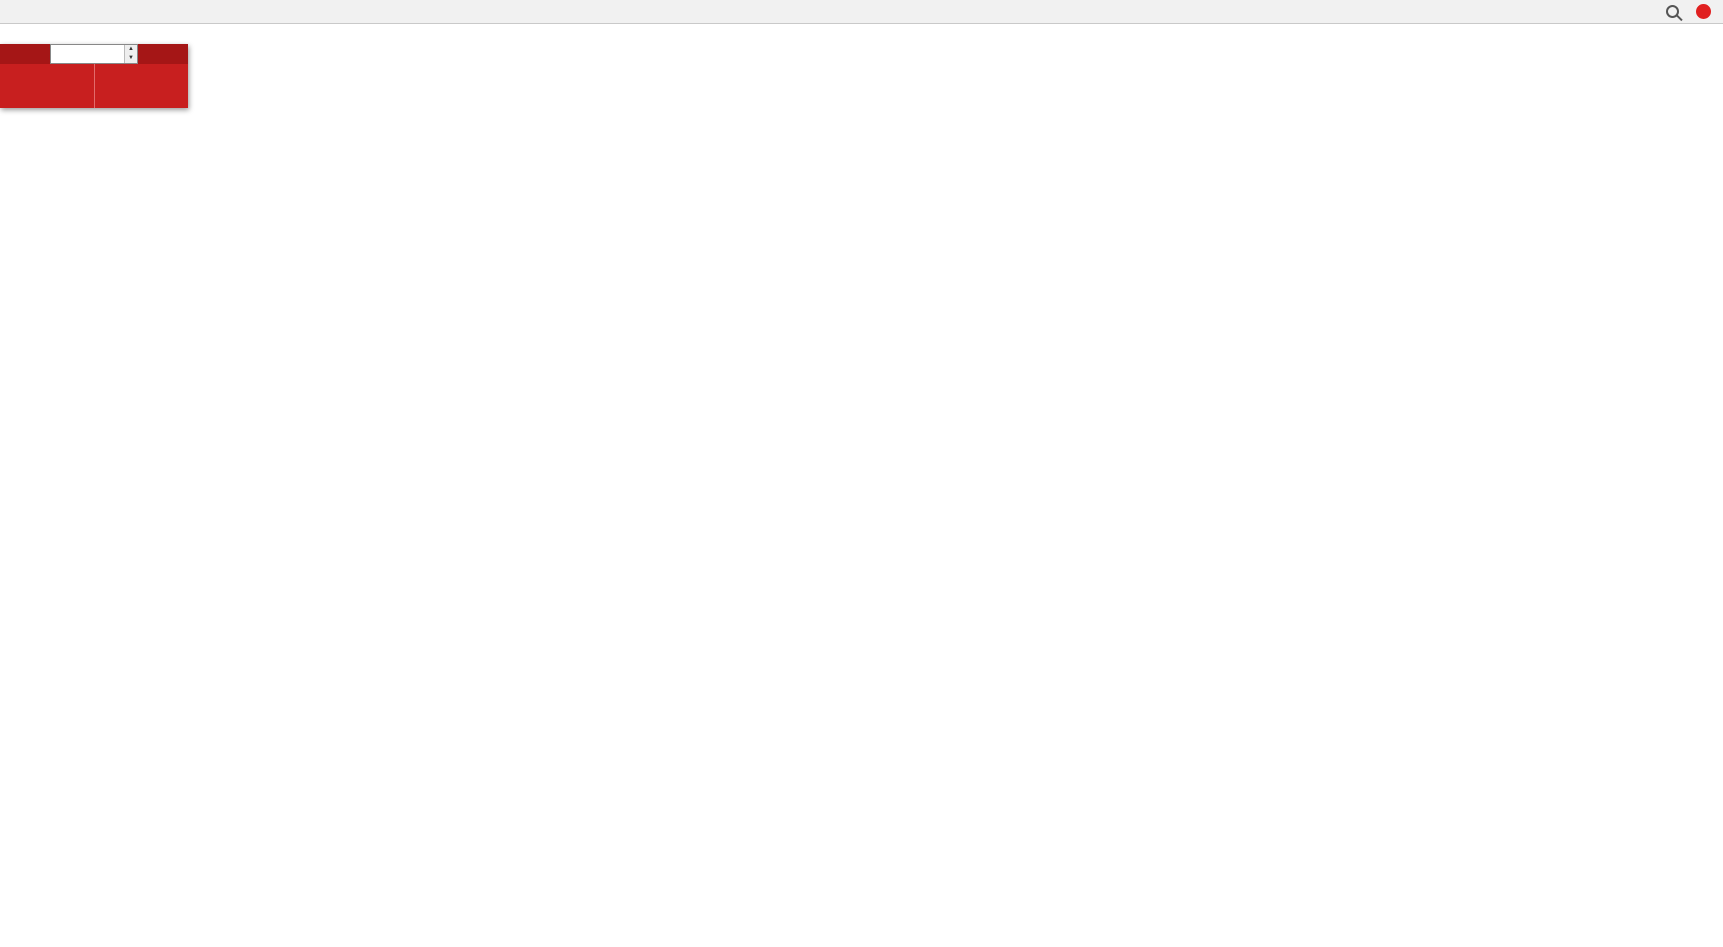 The height and width of the screenshot is (947, 1723). Describe the element at coordinates (8, 759) in the screenshot. I see `rsi-indicator-label` at that location.